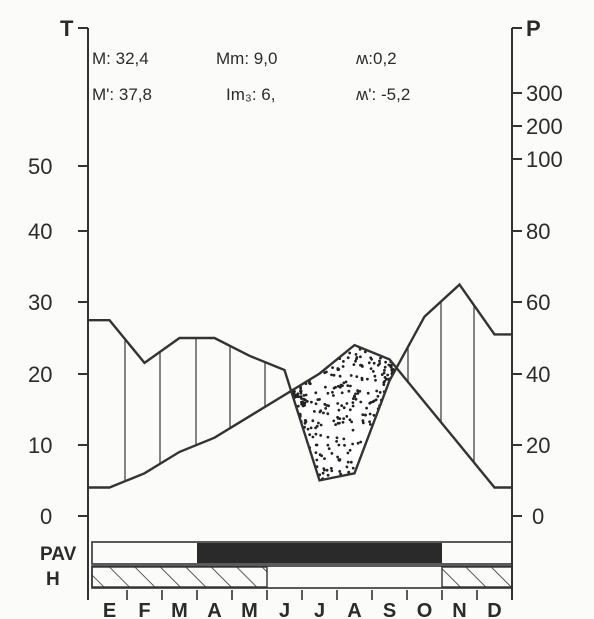 This screenshot has width=594, height=619. Describe the element at coordinates (425, 609) in the screenshot. I see `month-label: O` at that location.